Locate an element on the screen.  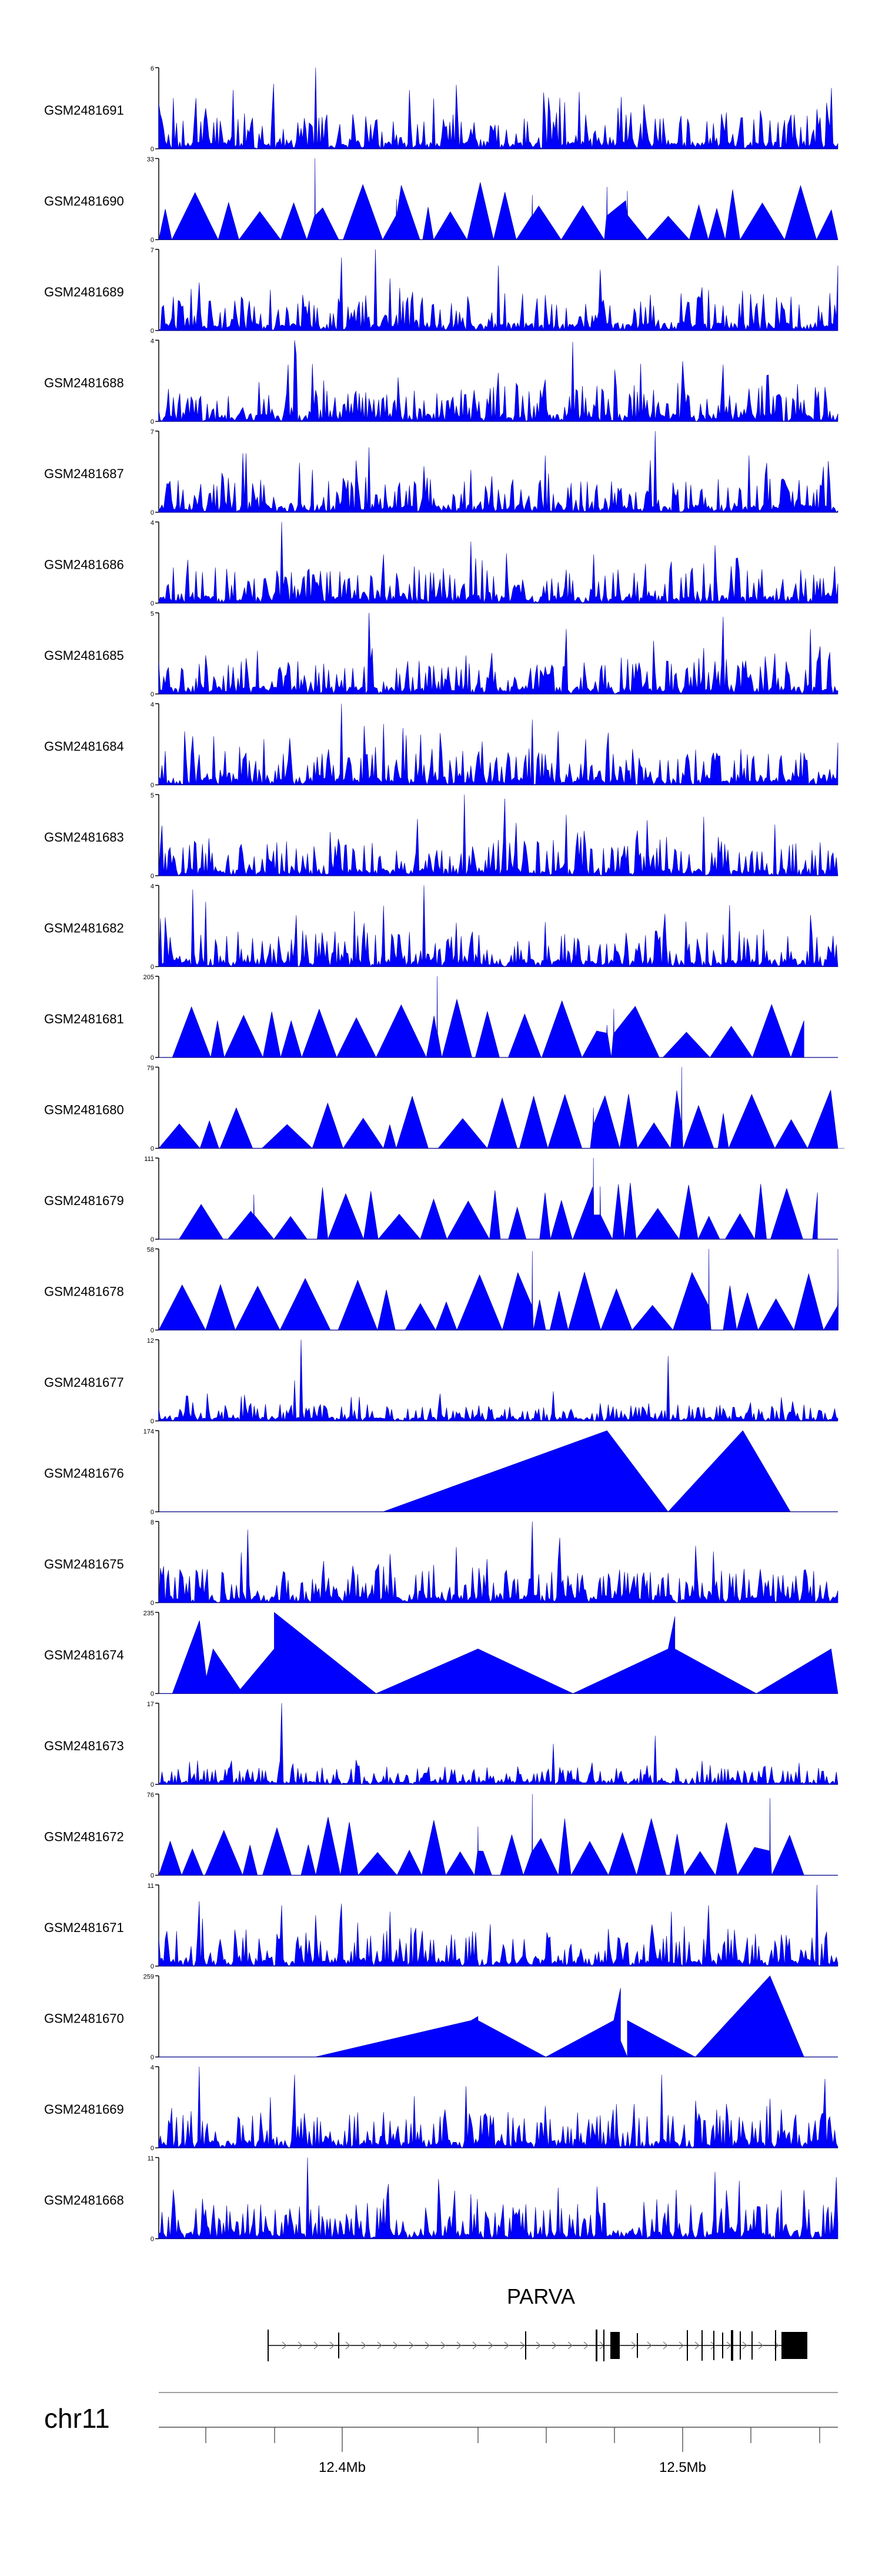
track-GSM2481690: GSM2481690 33 0 is located at coordinates (441, 200).